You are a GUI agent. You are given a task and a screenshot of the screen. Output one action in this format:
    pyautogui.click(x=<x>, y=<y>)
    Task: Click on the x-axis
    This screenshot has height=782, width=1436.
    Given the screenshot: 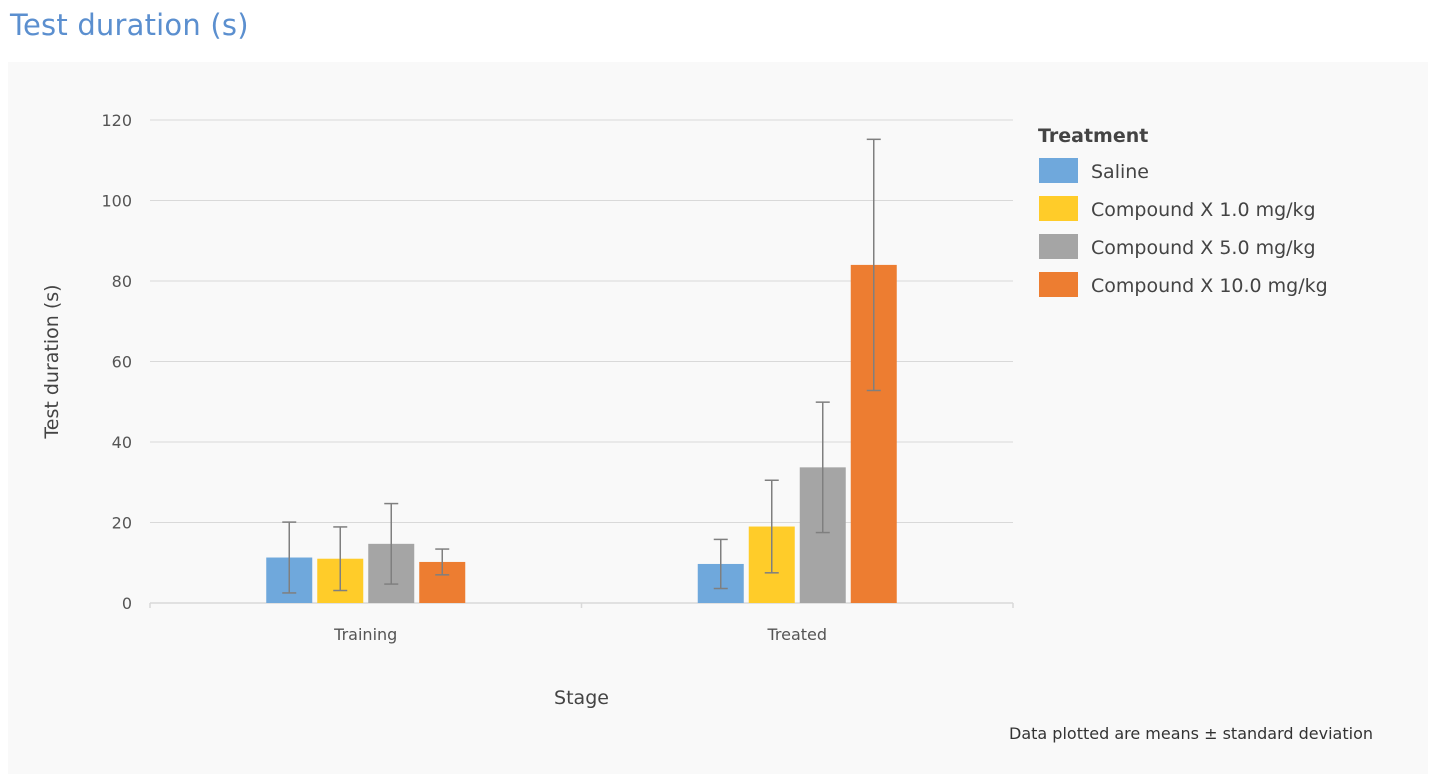 What is the action you would take?
    pyautogui.click(x=581, y=605)
    